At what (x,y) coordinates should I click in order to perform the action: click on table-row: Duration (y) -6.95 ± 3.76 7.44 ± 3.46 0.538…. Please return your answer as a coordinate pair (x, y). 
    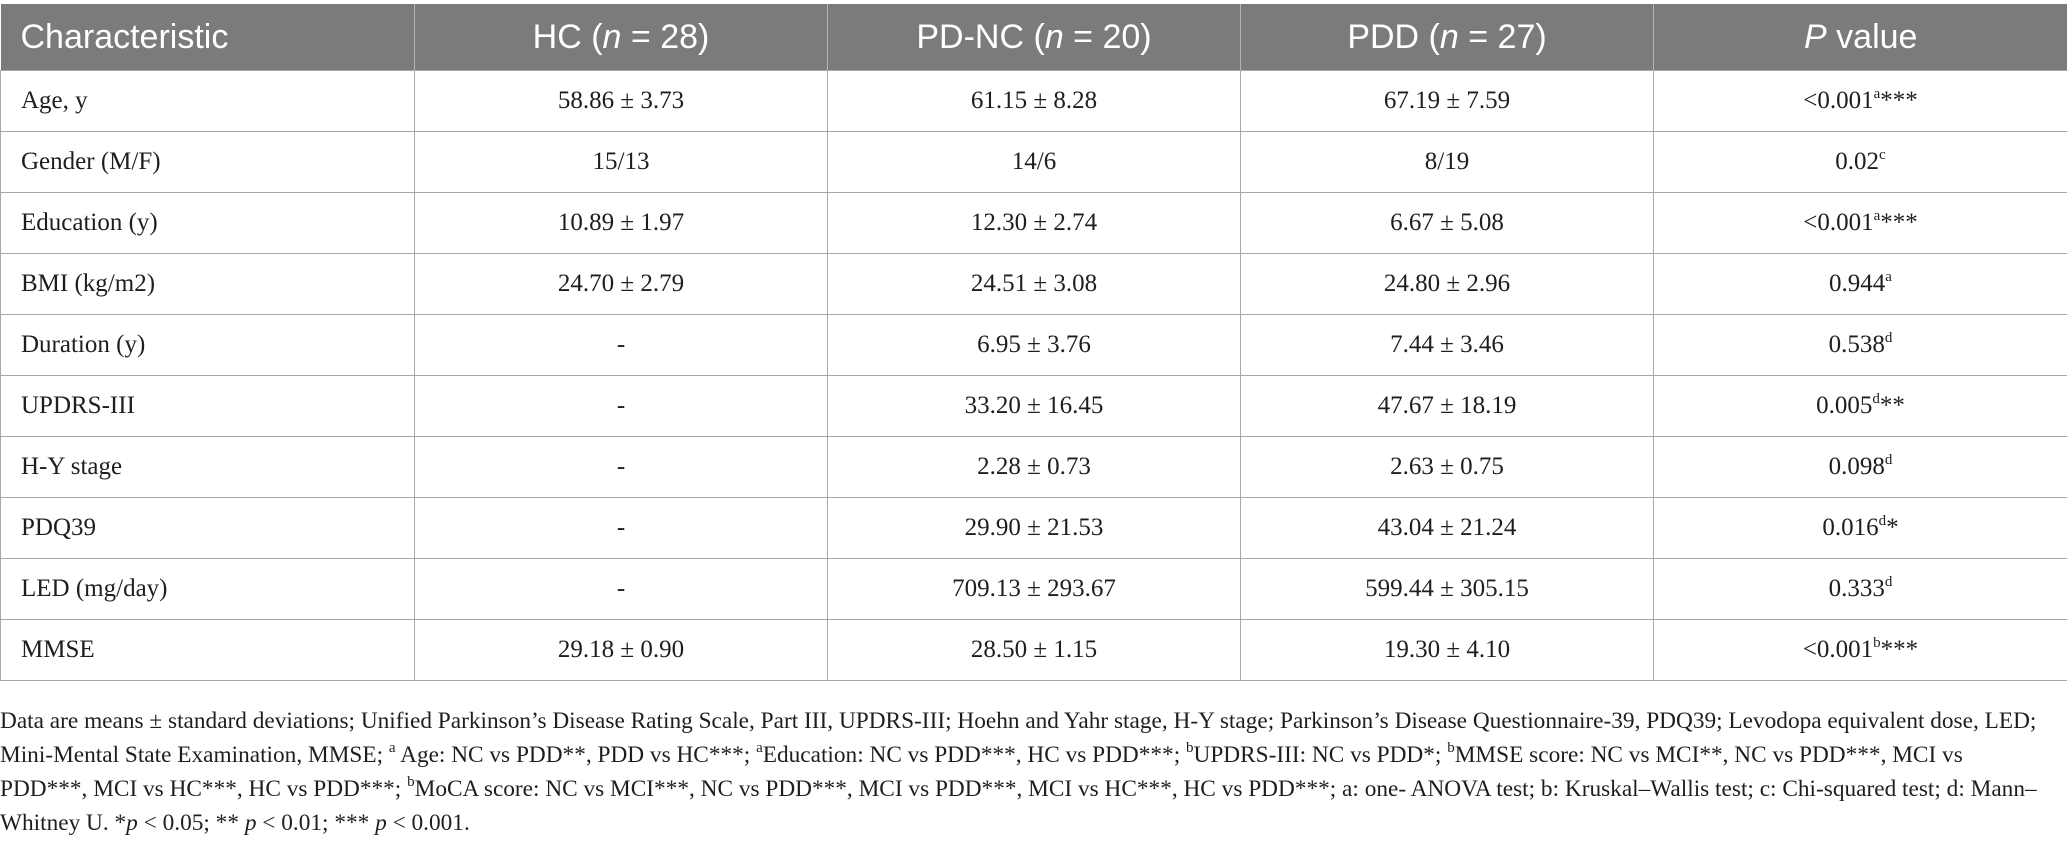
    Looking at the image, I should click on (1033, 345).